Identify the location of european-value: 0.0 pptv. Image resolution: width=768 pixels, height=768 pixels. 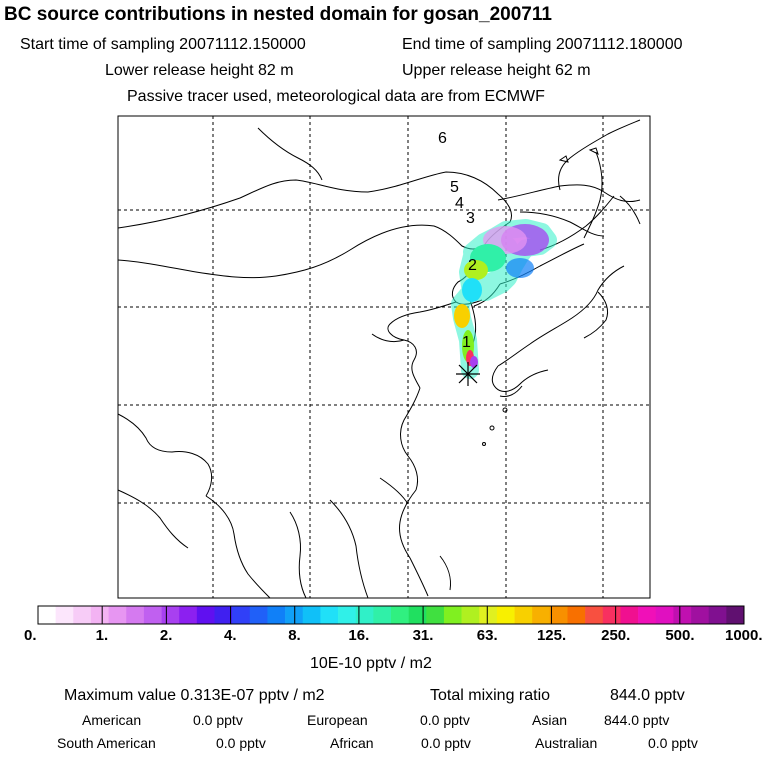
(445, 720).